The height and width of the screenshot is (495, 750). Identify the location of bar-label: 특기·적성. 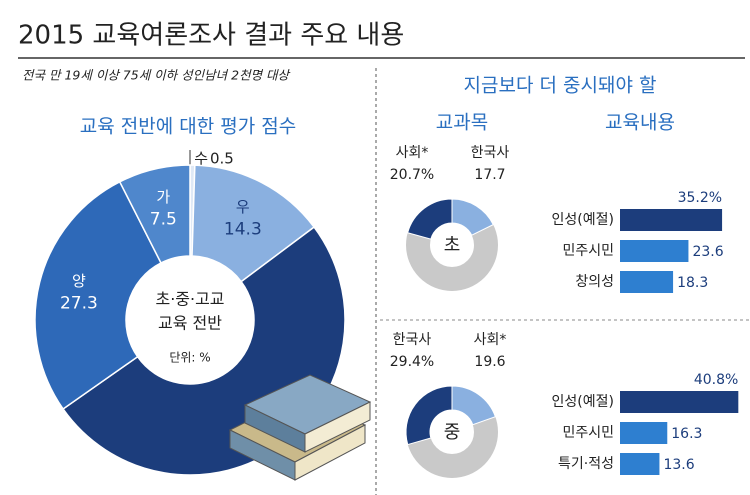
(586, 464).